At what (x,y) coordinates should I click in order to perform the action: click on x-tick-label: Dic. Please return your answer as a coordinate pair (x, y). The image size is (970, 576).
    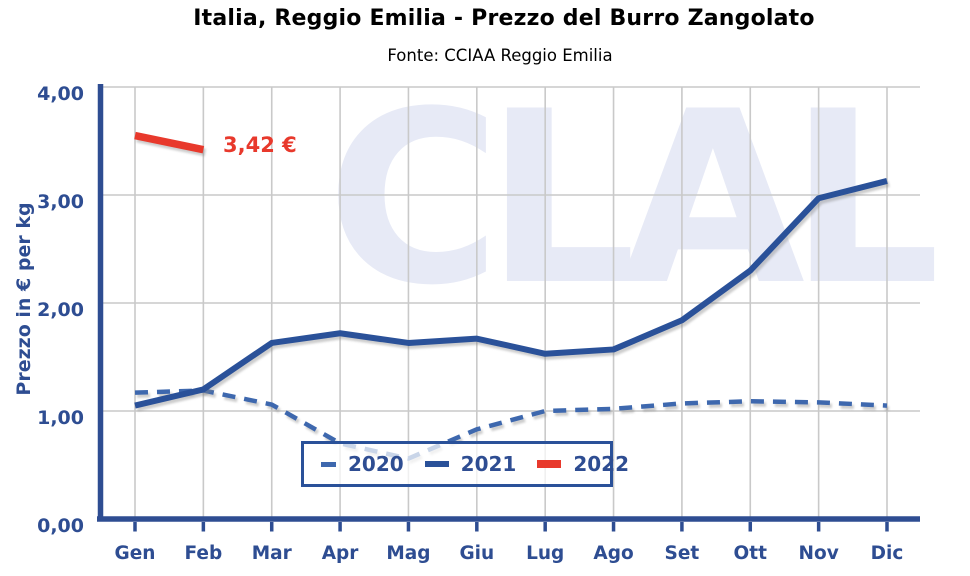
    Looking at the image, I should click on (887, 553).